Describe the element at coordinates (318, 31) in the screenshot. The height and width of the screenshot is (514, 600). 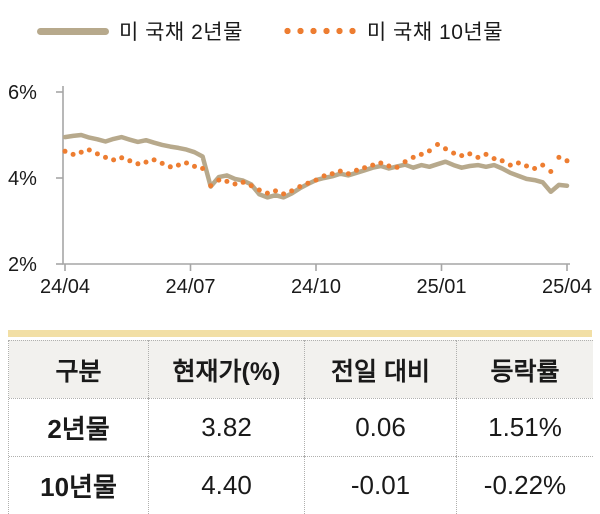
I see `legend-dots-swatch-10y` at that location.